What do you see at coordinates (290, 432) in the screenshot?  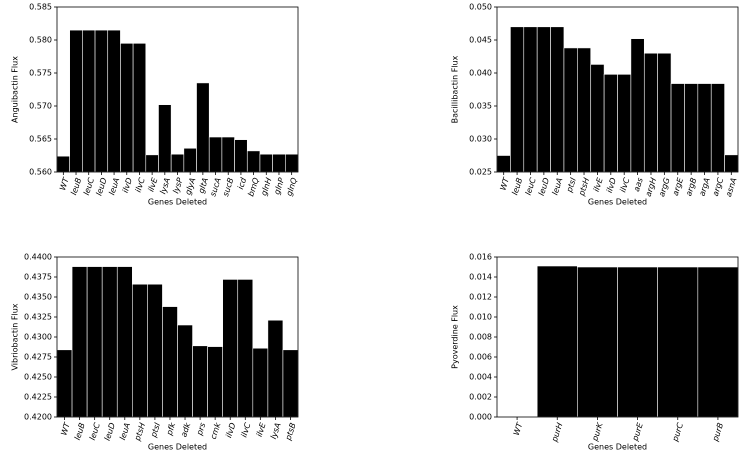 I see `x-tick-label: ptsB` at bounding box center [290, 432].